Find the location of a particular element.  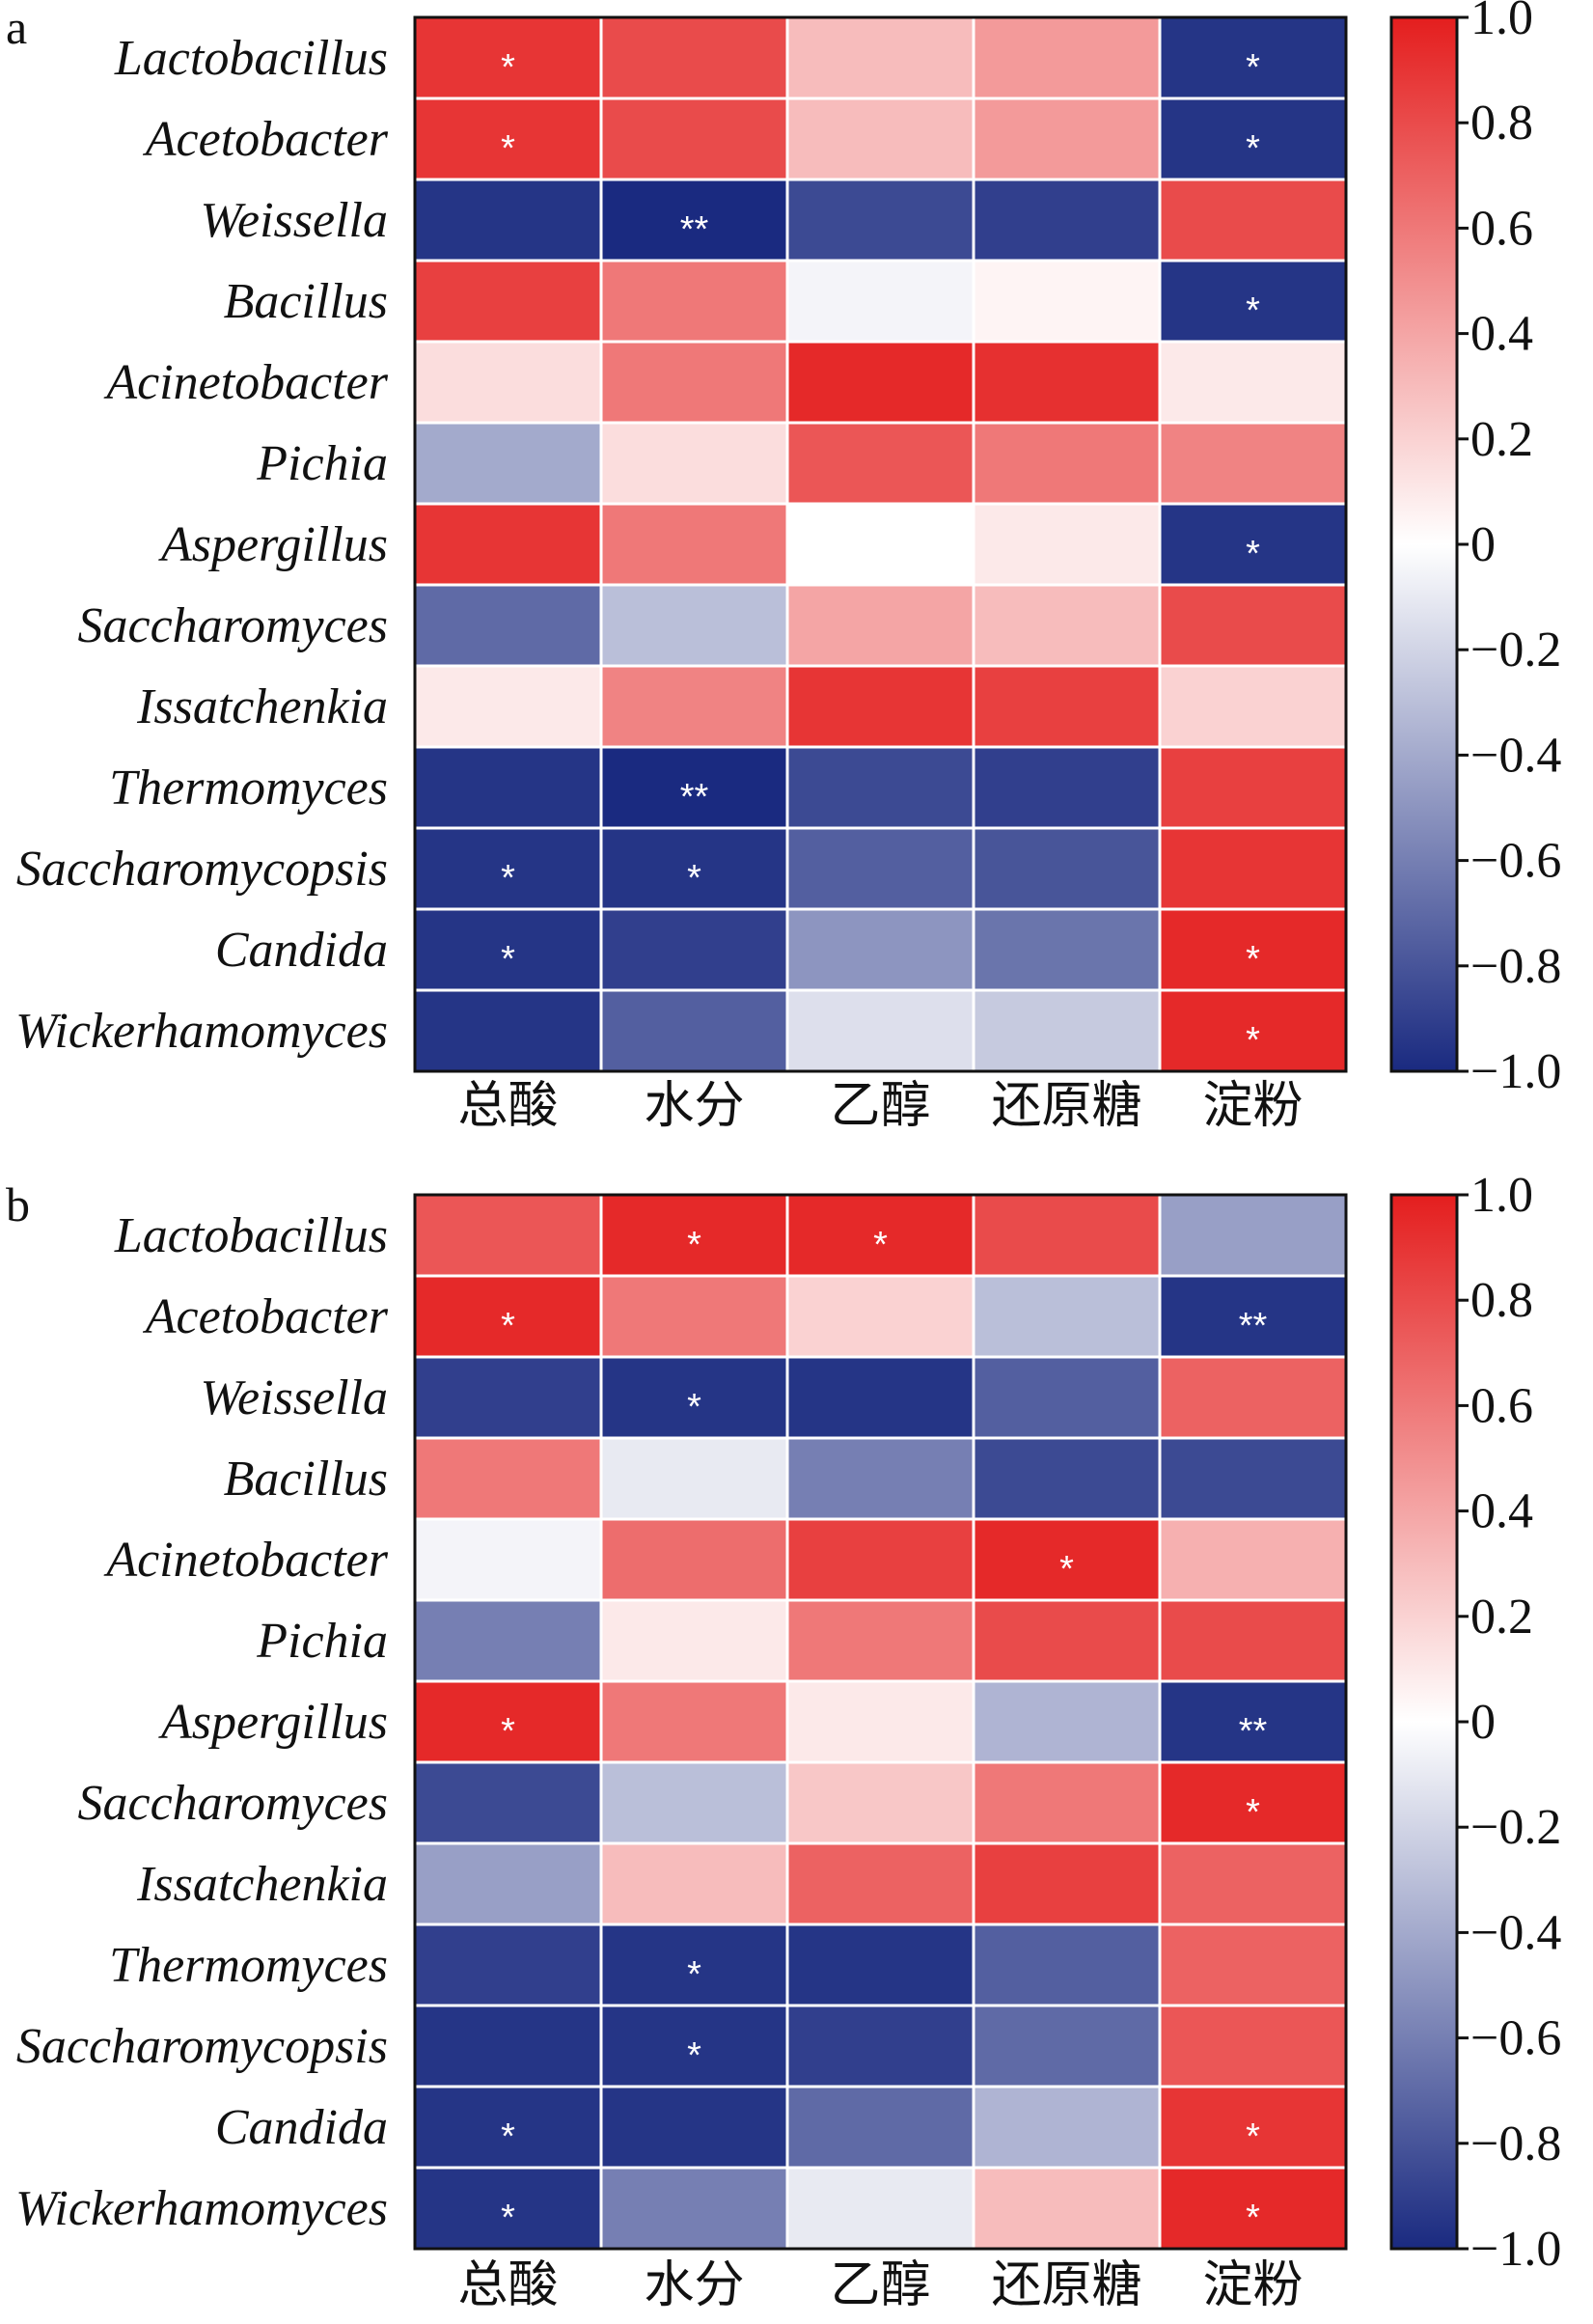

row-label: Wickerhamomyces is located at coordinates (201, 2209).